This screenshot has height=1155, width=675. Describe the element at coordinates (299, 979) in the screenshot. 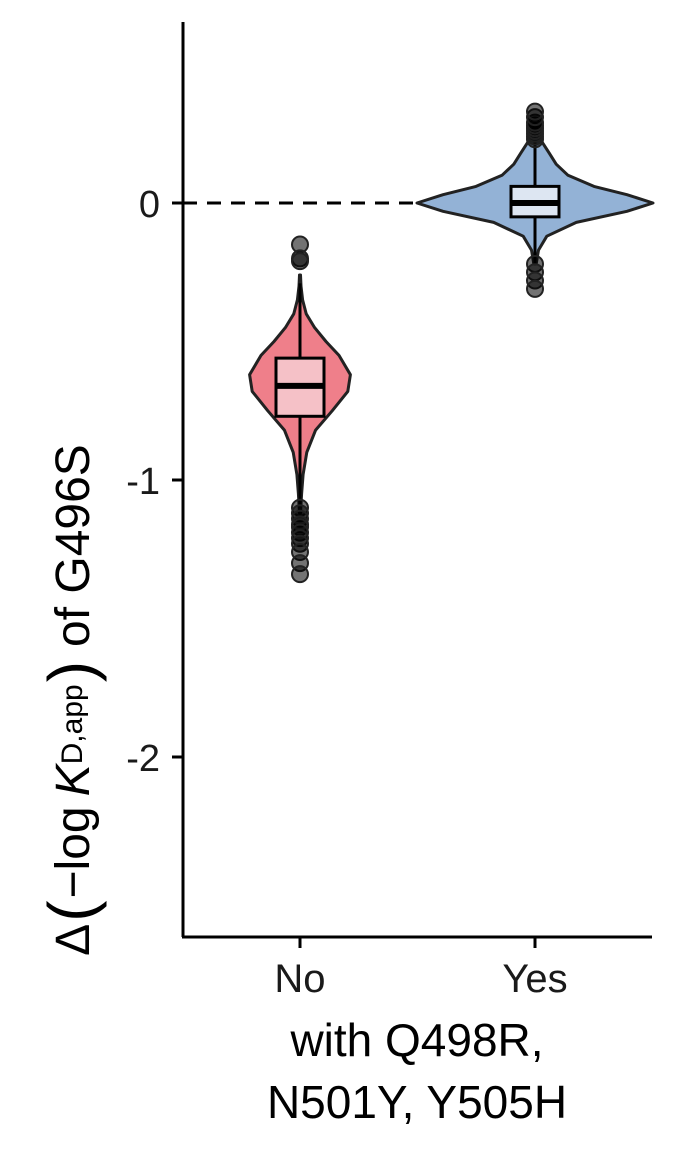

I see `x-tick-label: No` at that location.